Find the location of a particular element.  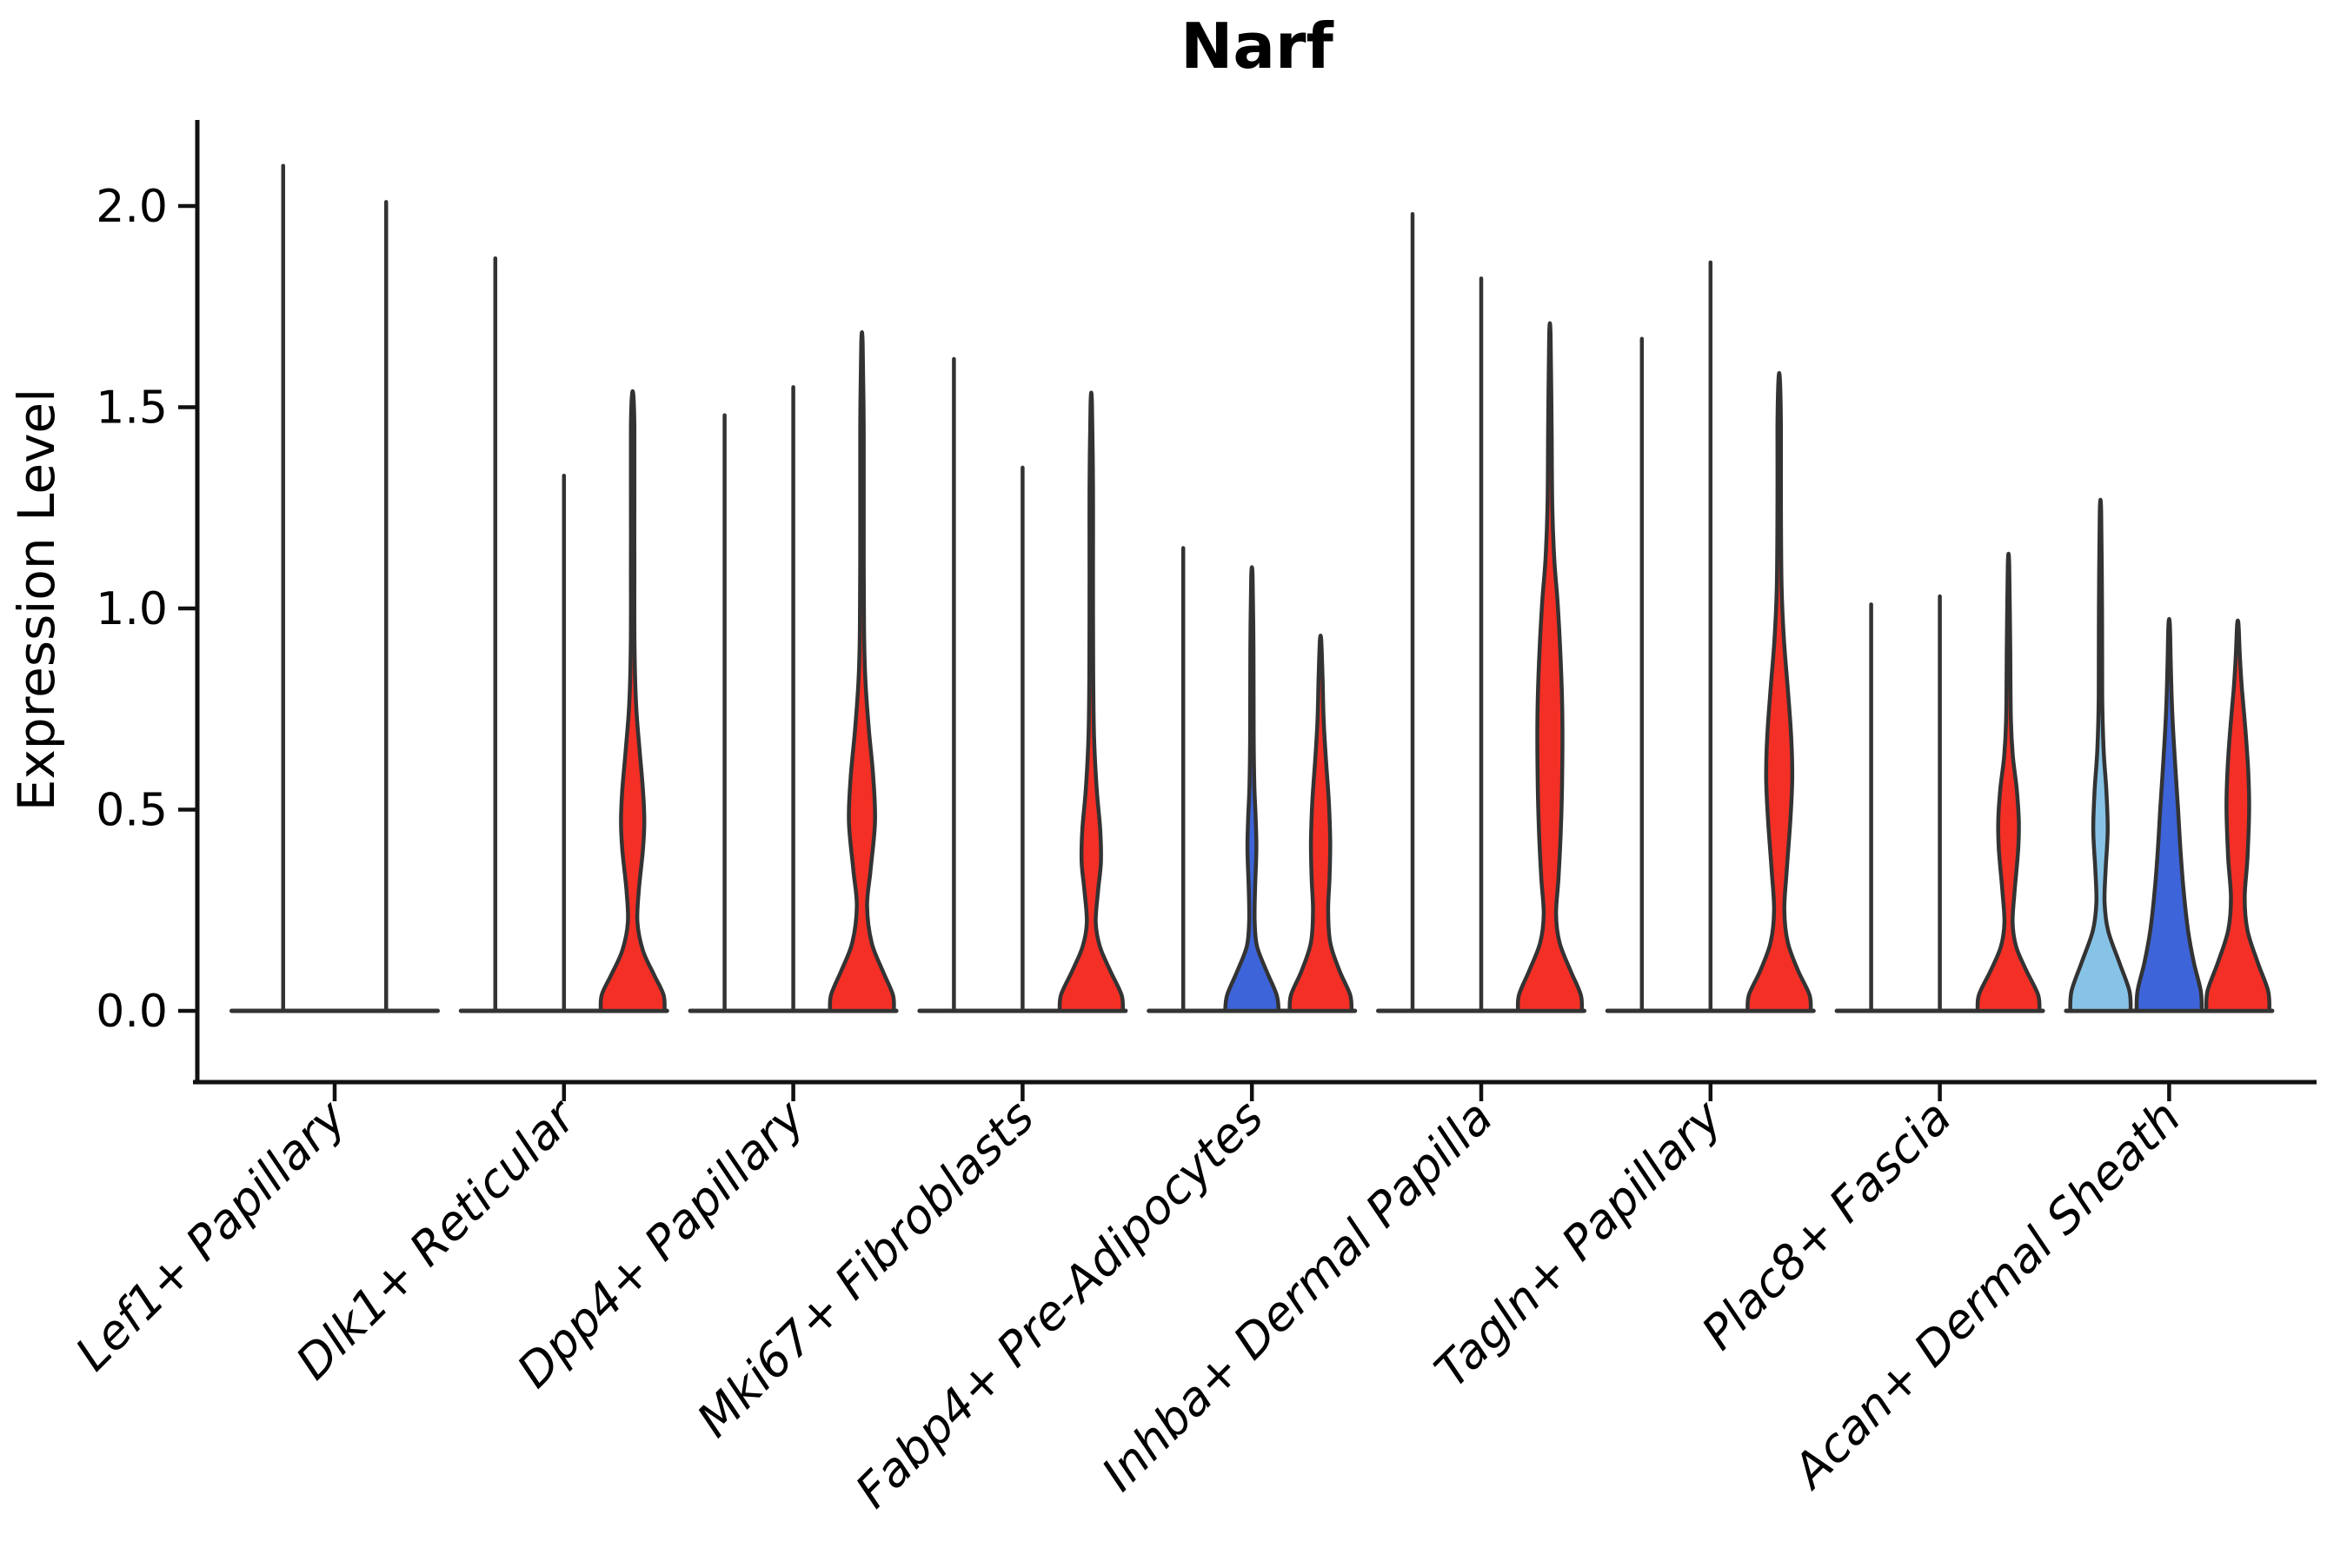

y-tick-label: 0.5 is located at coordinates (132, 811).